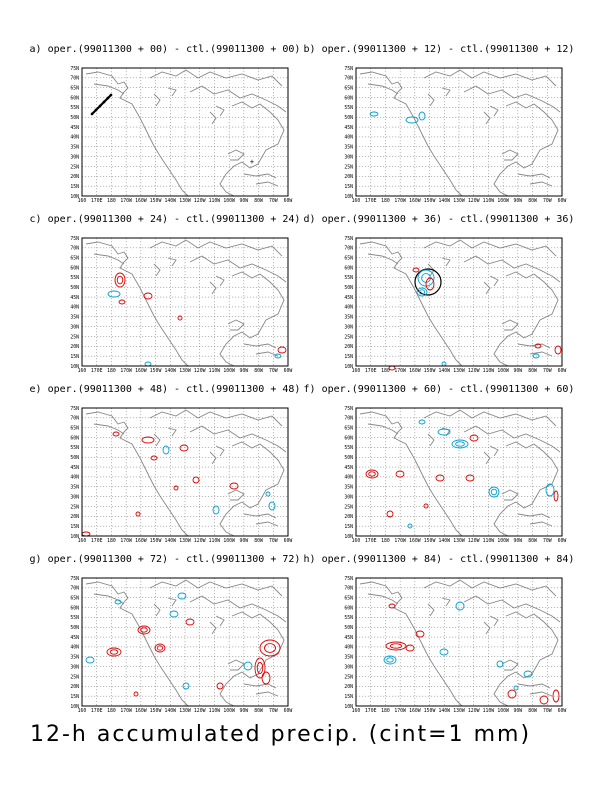 This screenshot has width=612, height=792. Describe the element at coordinates (400, 371) in the screenshot. I see `longitude-tick-label: 170W` at that location.